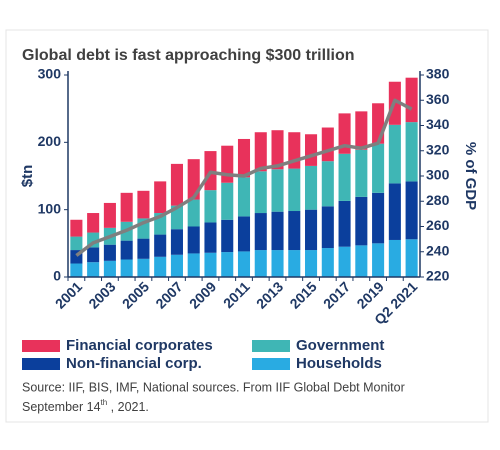 The image size is (500, 450). Describe the element at coordinates (339, 363) in the screenshot. I see `legend-label: Households` at that location.